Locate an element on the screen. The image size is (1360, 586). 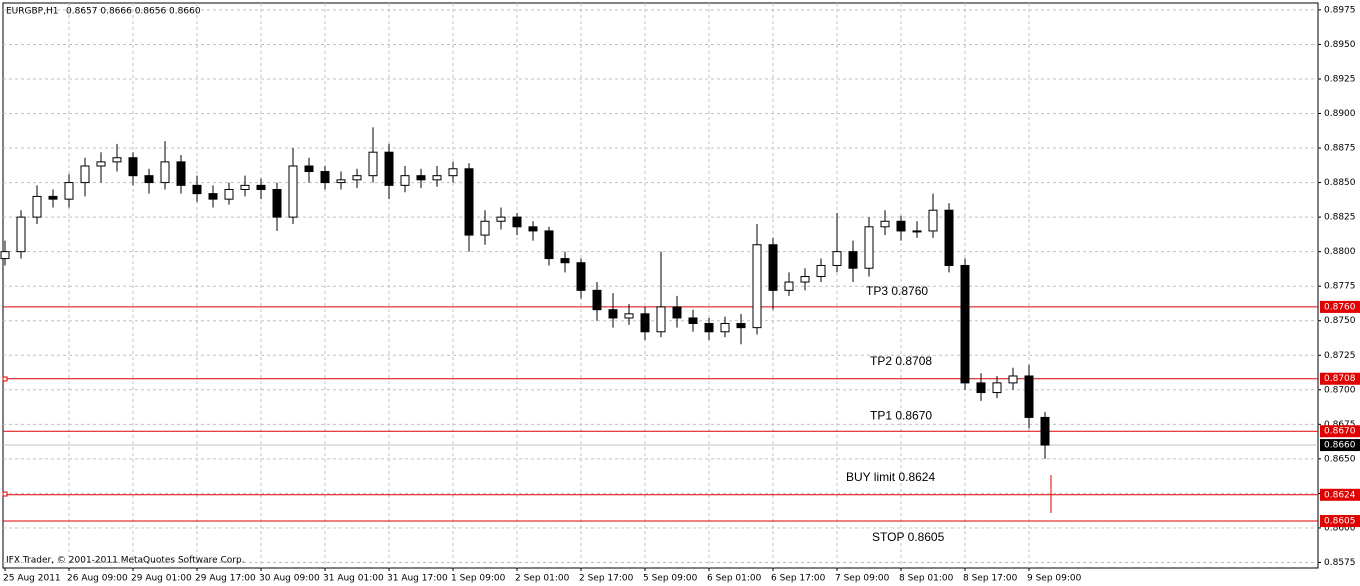
x-tick-label: 5 Sep 09:00 is located at coordinates (670, 579).